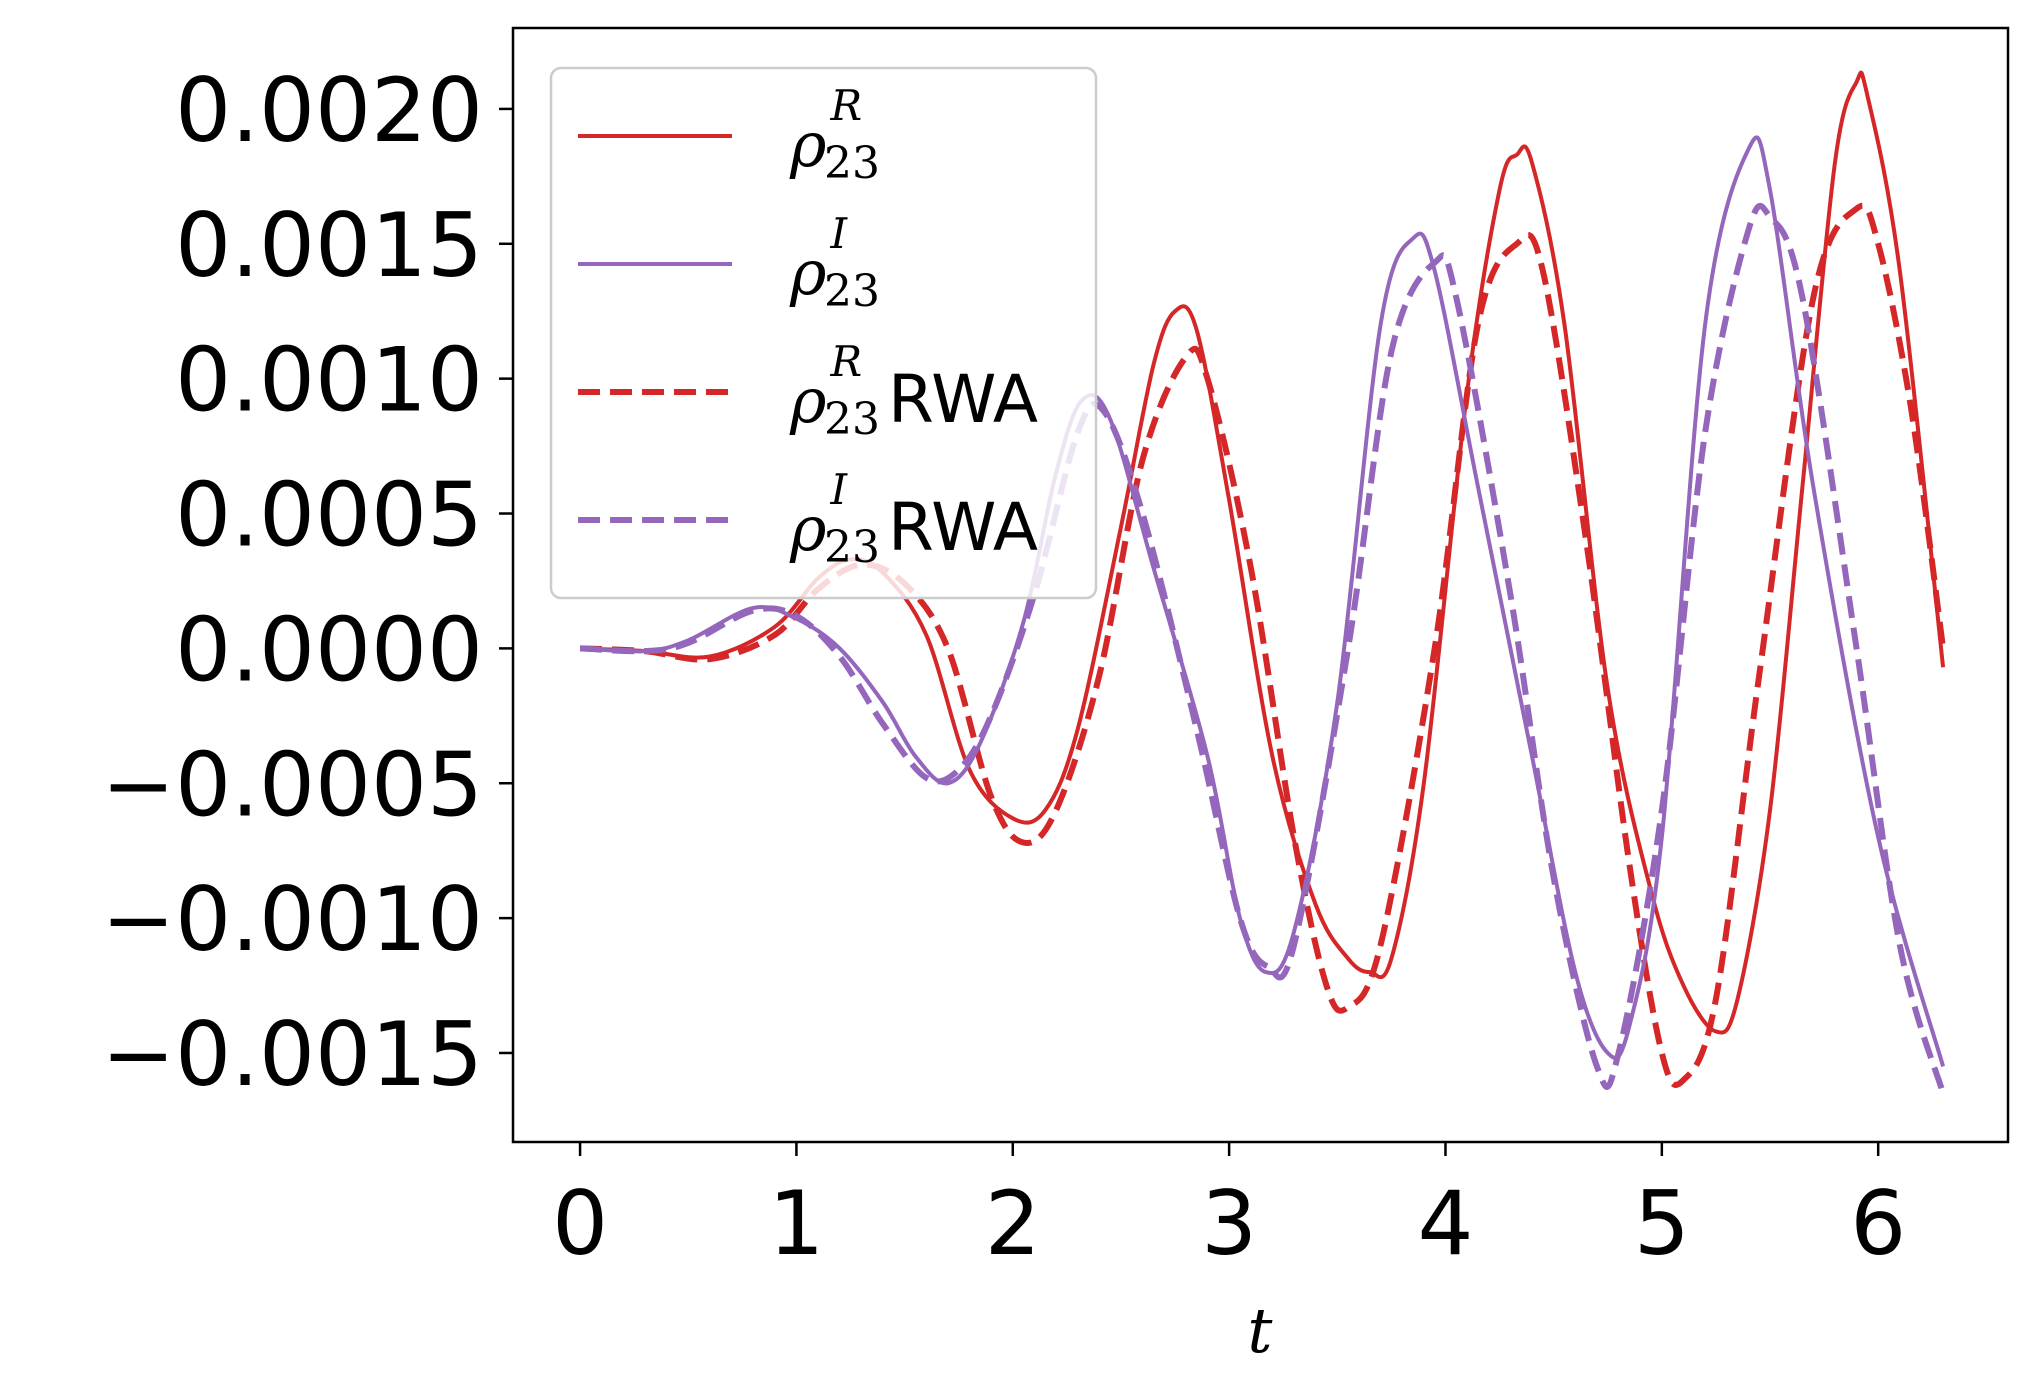 The height and width of the screenshot is (1396, 2028). Describe the element at coordinates (1013, 1223) in the screenshot. I see `x-tick-label: 2` at that location.